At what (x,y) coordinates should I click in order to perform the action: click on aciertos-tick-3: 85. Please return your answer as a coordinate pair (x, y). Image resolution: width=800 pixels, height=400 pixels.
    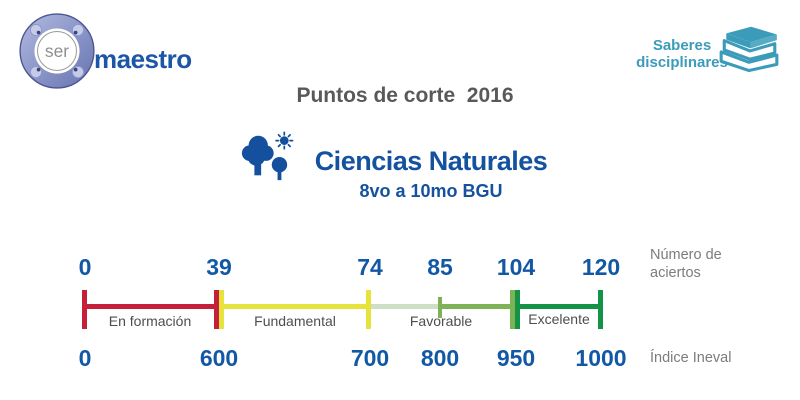
    Looking at the image, I should click on (440, 267).